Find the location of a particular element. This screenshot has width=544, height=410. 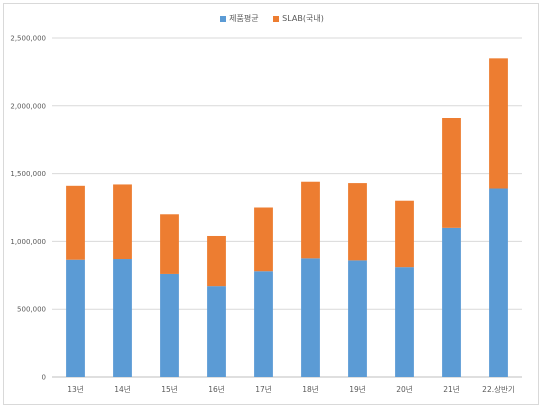

legend-item-series-1: 제품평균 is located at coordinates (239, 18).